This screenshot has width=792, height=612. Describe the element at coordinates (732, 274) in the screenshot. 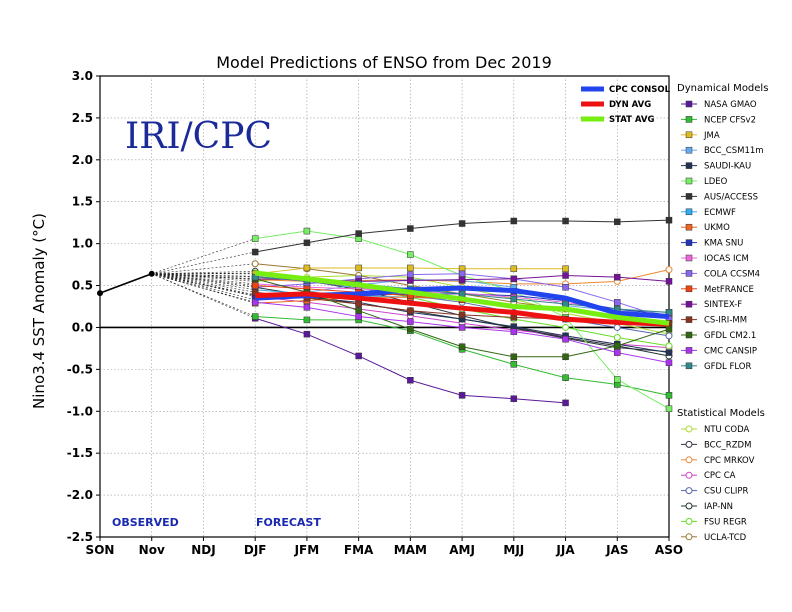

I see `legend-label: COLA CCSM4` at that location.